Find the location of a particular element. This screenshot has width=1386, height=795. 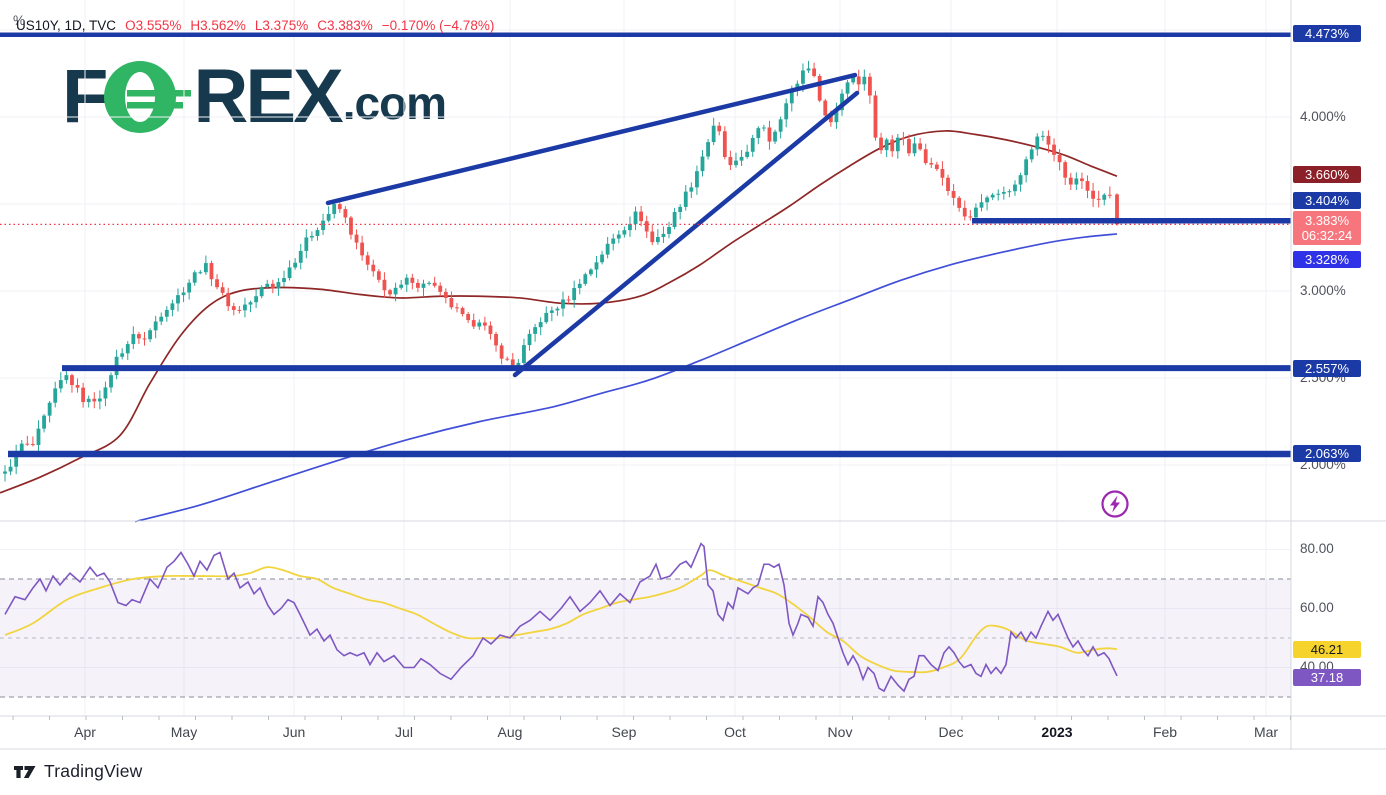

time-axis-label: Jul is located at coordinates (404, 732).